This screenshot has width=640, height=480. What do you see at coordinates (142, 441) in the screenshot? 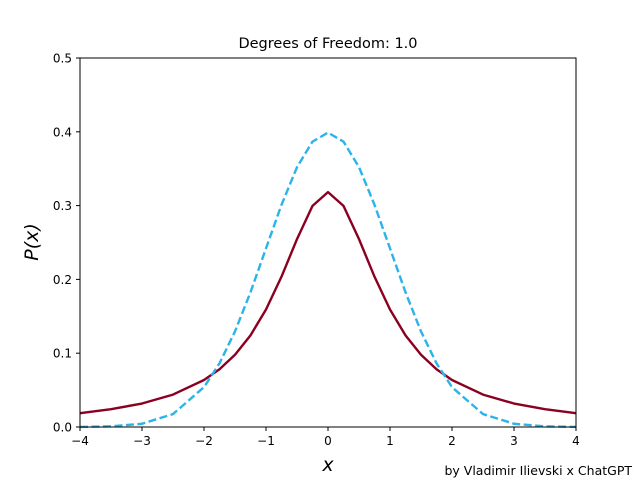
I see `x-tick-label: −3` at bounding box center [142, 441].